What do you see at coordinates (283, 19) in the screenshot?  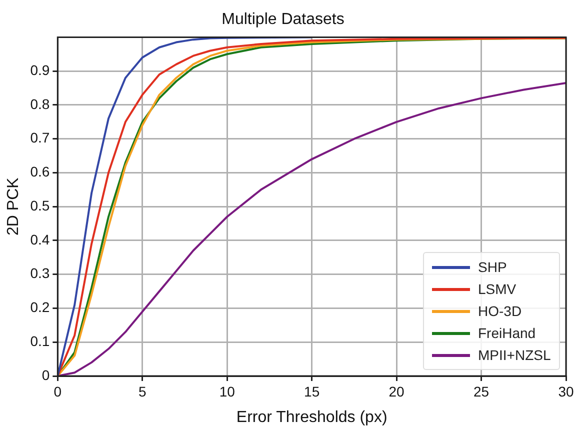 I see `chart-title: Multiple Datasets` at bounding box center [283, 19].